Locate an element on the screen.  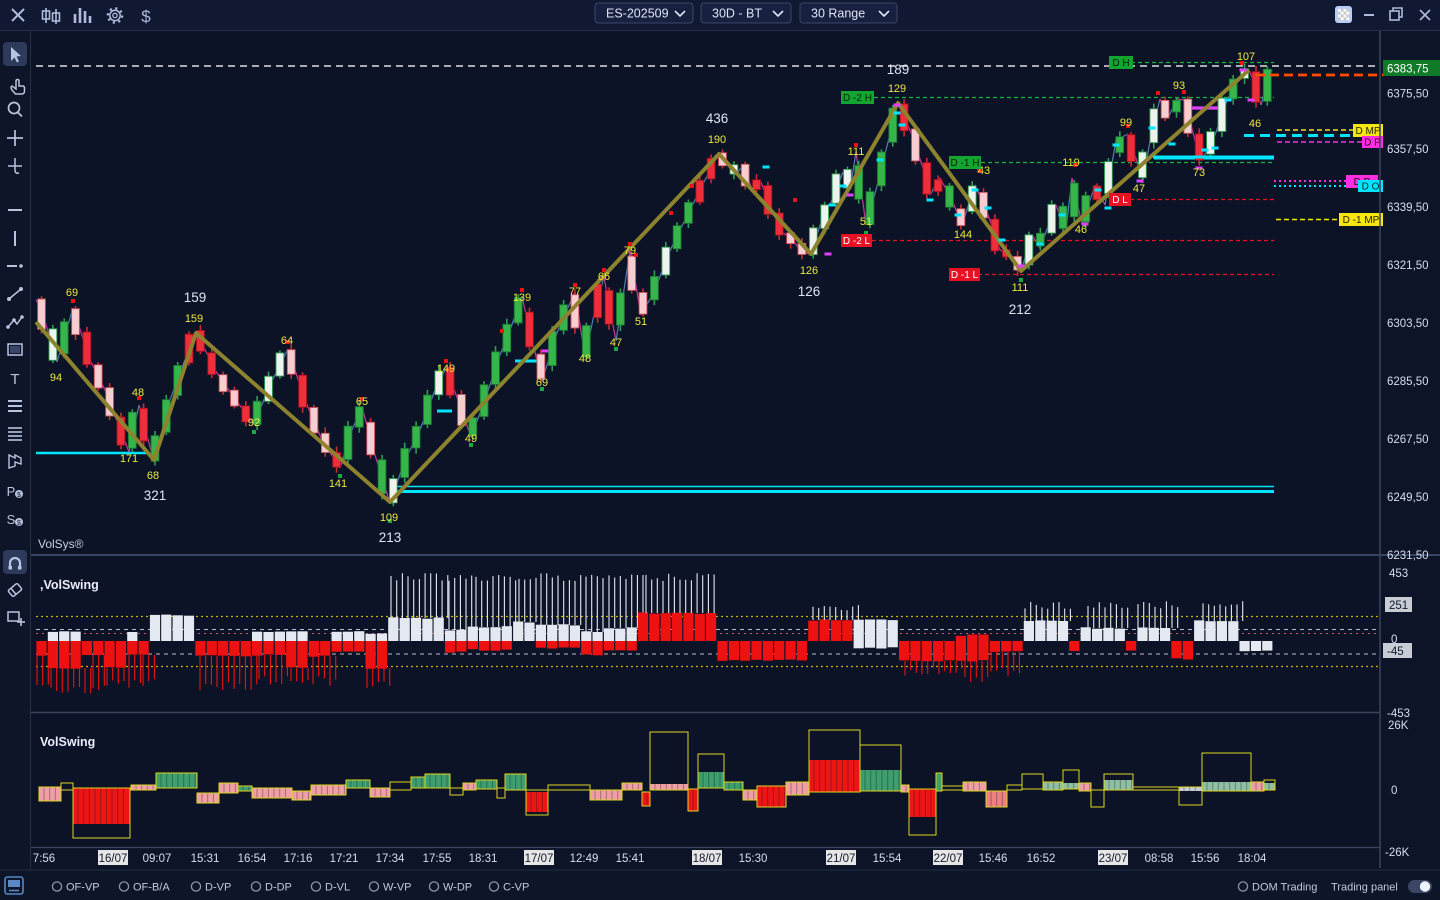
svg-text: 6321,50 is located at coordinates (1408, 266).